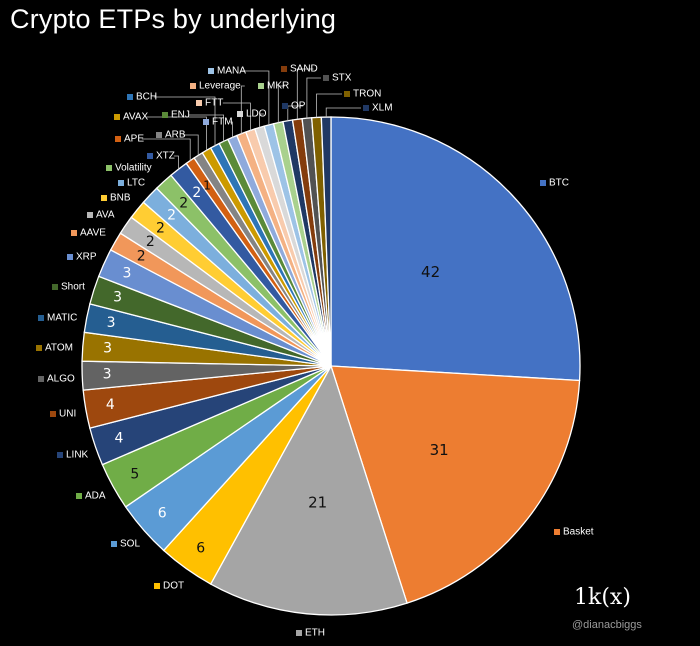 The height and width of the screenshot is (646, 700). I want to click on category-label-ftt: FTT, so click(214, 103).